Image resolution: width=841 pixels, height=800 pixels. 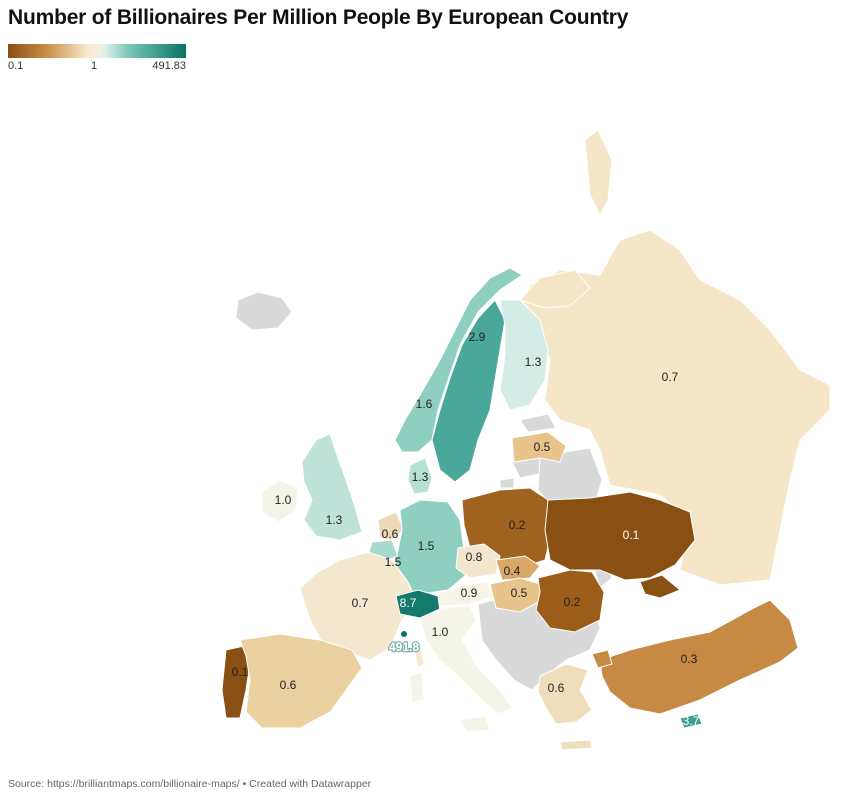 I want to click on label-belgium: 1.5, so click(x=393, y=562).